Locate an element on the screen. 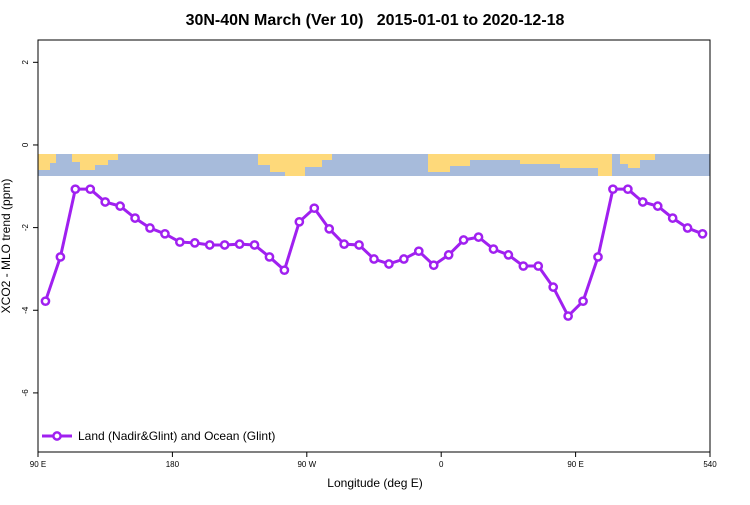 The width and height of the screenshot is (750, 505). y-tick-label: -2 is located at coordinates (25, 228).